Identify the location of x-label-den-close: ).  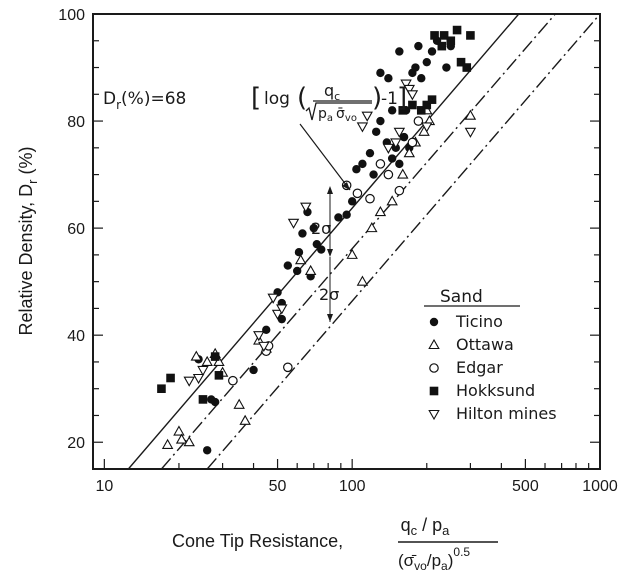
(451, 560).